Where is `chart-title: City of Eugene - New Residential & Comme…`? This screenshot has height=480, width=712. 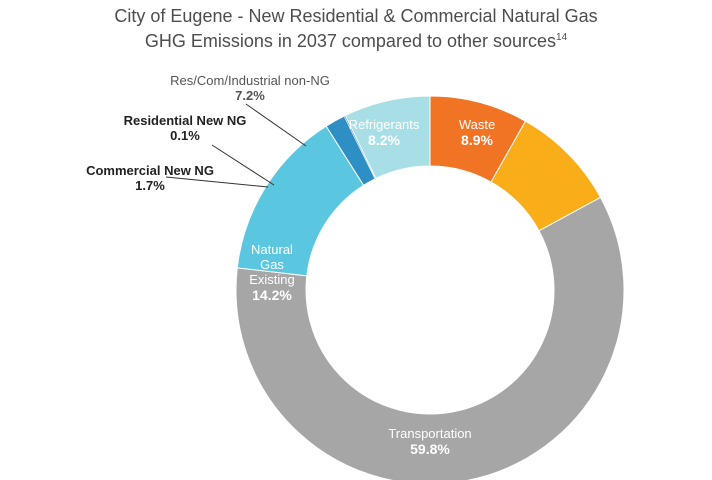 chart-title: City of Eugene - New Residential & Comme… is located at coordinates (356, 29).